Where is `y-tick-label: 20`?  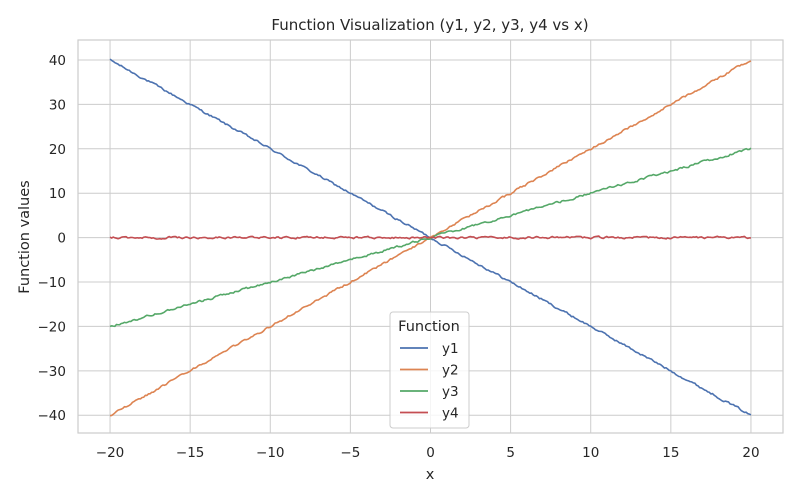 y-tick-label: 20 is located at coordinates (57, 150).